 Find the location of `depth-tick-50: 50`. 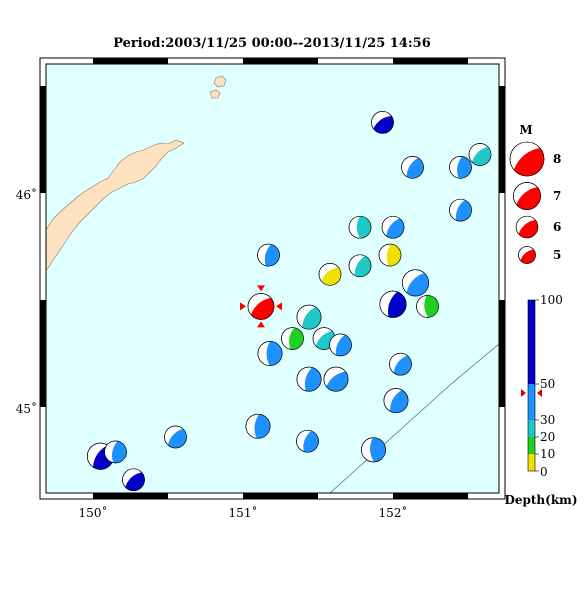

depth-tick-50: 50 is located at coordinates (547, 384).